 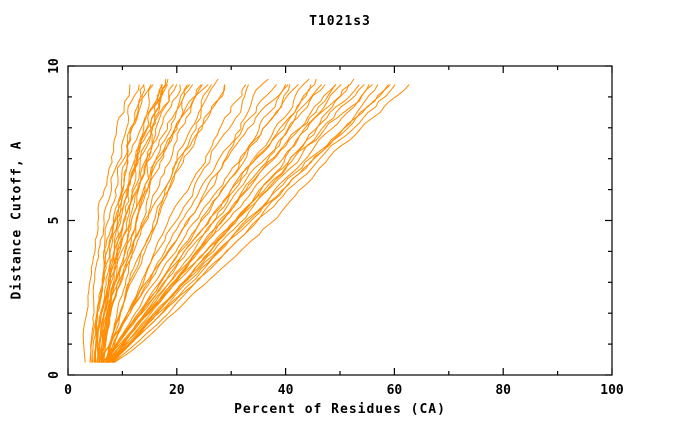 I want to click on x-axis-label: Percent of Residues (CA), so click(x=340, y=409).